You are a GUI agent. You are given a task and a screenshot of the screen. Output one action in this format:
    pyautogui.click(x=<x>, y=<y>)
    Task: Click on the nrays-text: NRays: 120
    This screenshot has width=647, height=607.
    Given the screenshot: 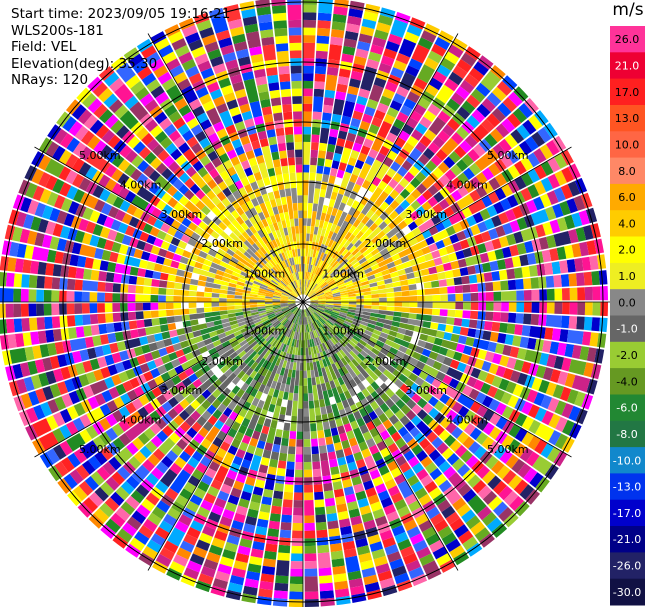 What is the action you would take?
    pyautogui.click(x=50, y=80)
    